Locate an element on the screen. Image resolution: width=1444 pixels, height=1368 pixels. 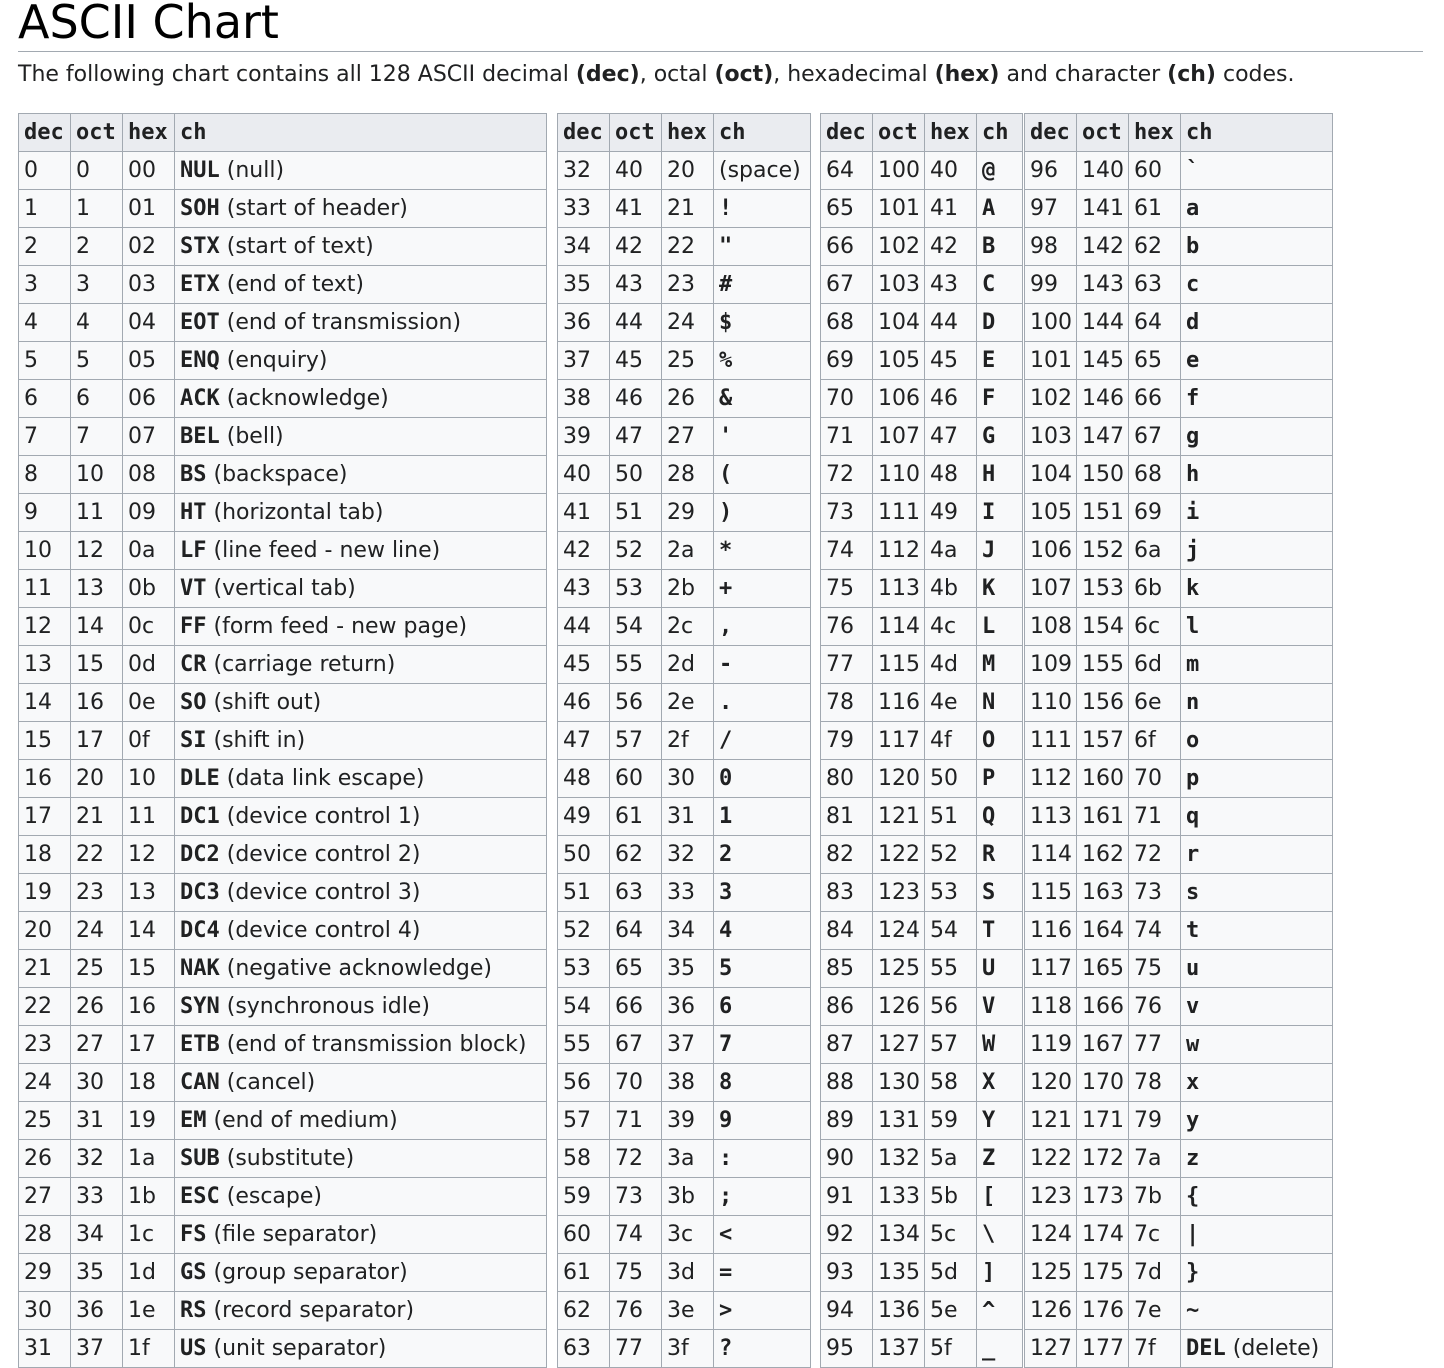
intro-hex: (hex) is located at coordinates (967, 74).